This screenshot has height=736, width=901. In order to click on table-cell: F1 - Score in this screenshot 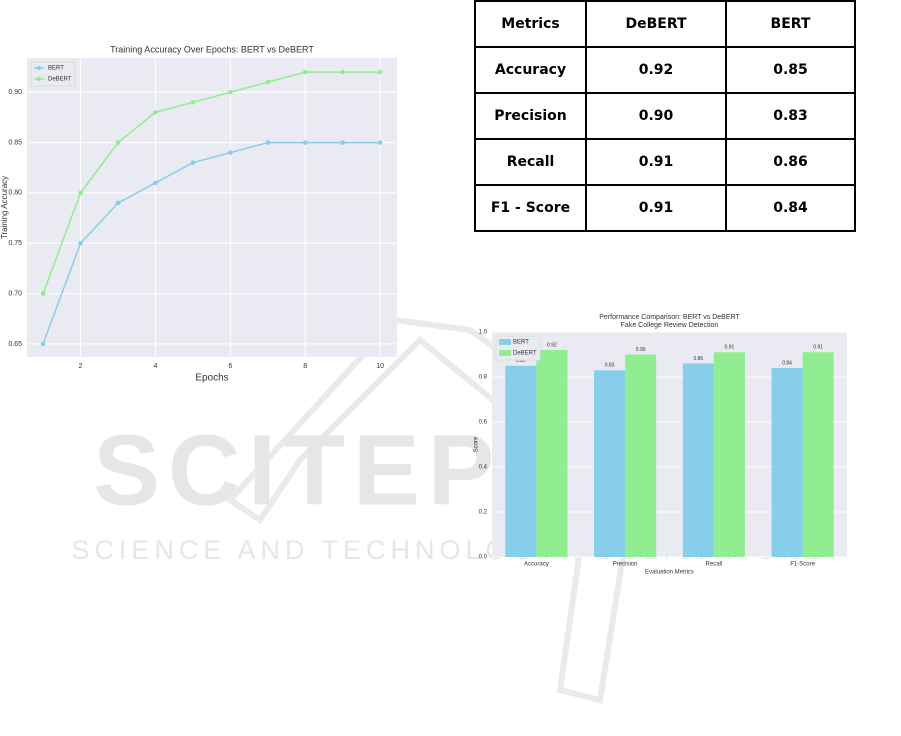, I will do `click(530, 208)`.